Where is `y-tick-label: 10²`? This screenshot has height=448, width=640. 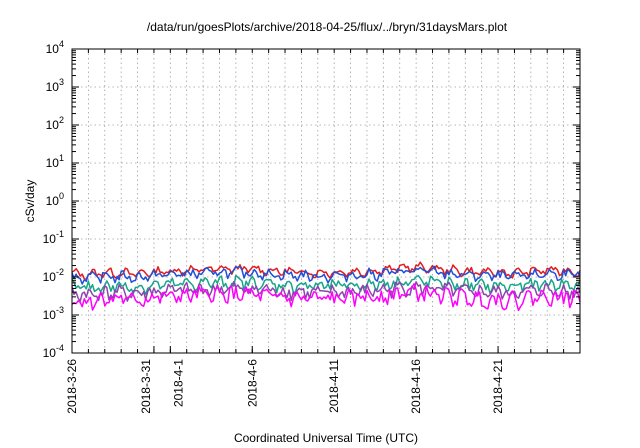
y-tick-label: 10² is located at coordinates (55, 123).